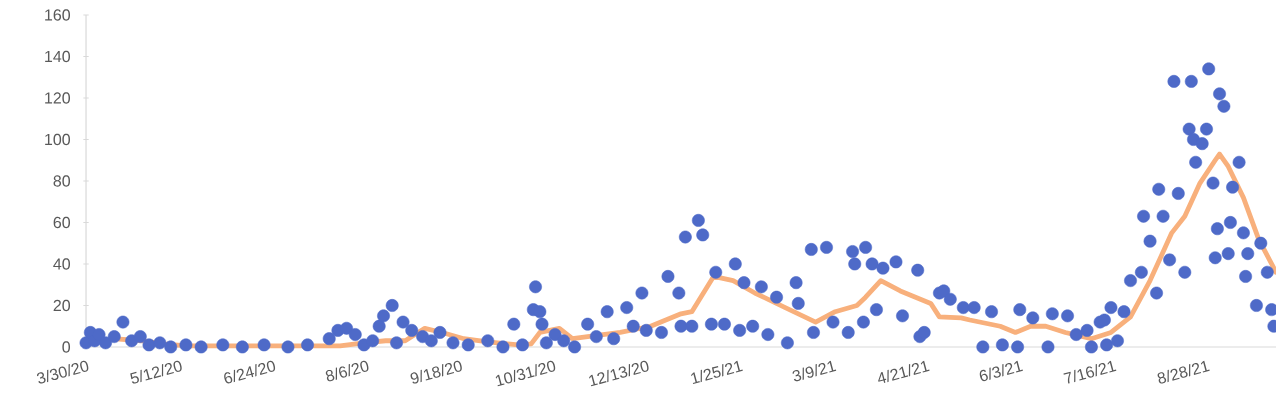 The image size is (1276, 420). I want to click on x-tick-label: 9/18/20, so click(436, 372).